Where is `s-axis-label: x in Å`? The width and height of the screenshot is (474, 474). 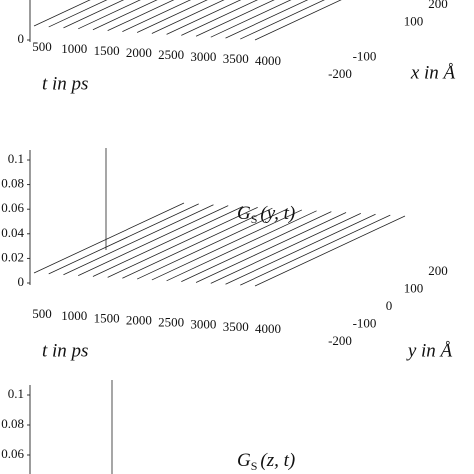 s-axis-label: x in Å is located at coordinates (433, 72).